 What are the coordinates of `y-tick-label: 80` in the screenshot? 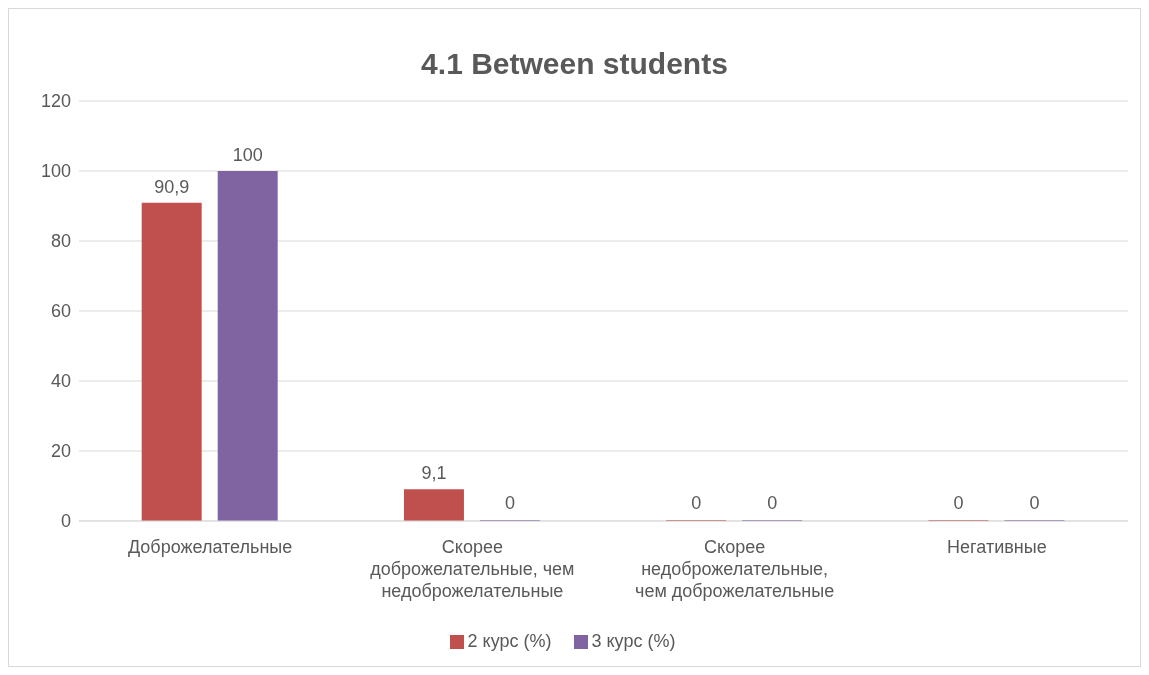 It's located at (60, 241).